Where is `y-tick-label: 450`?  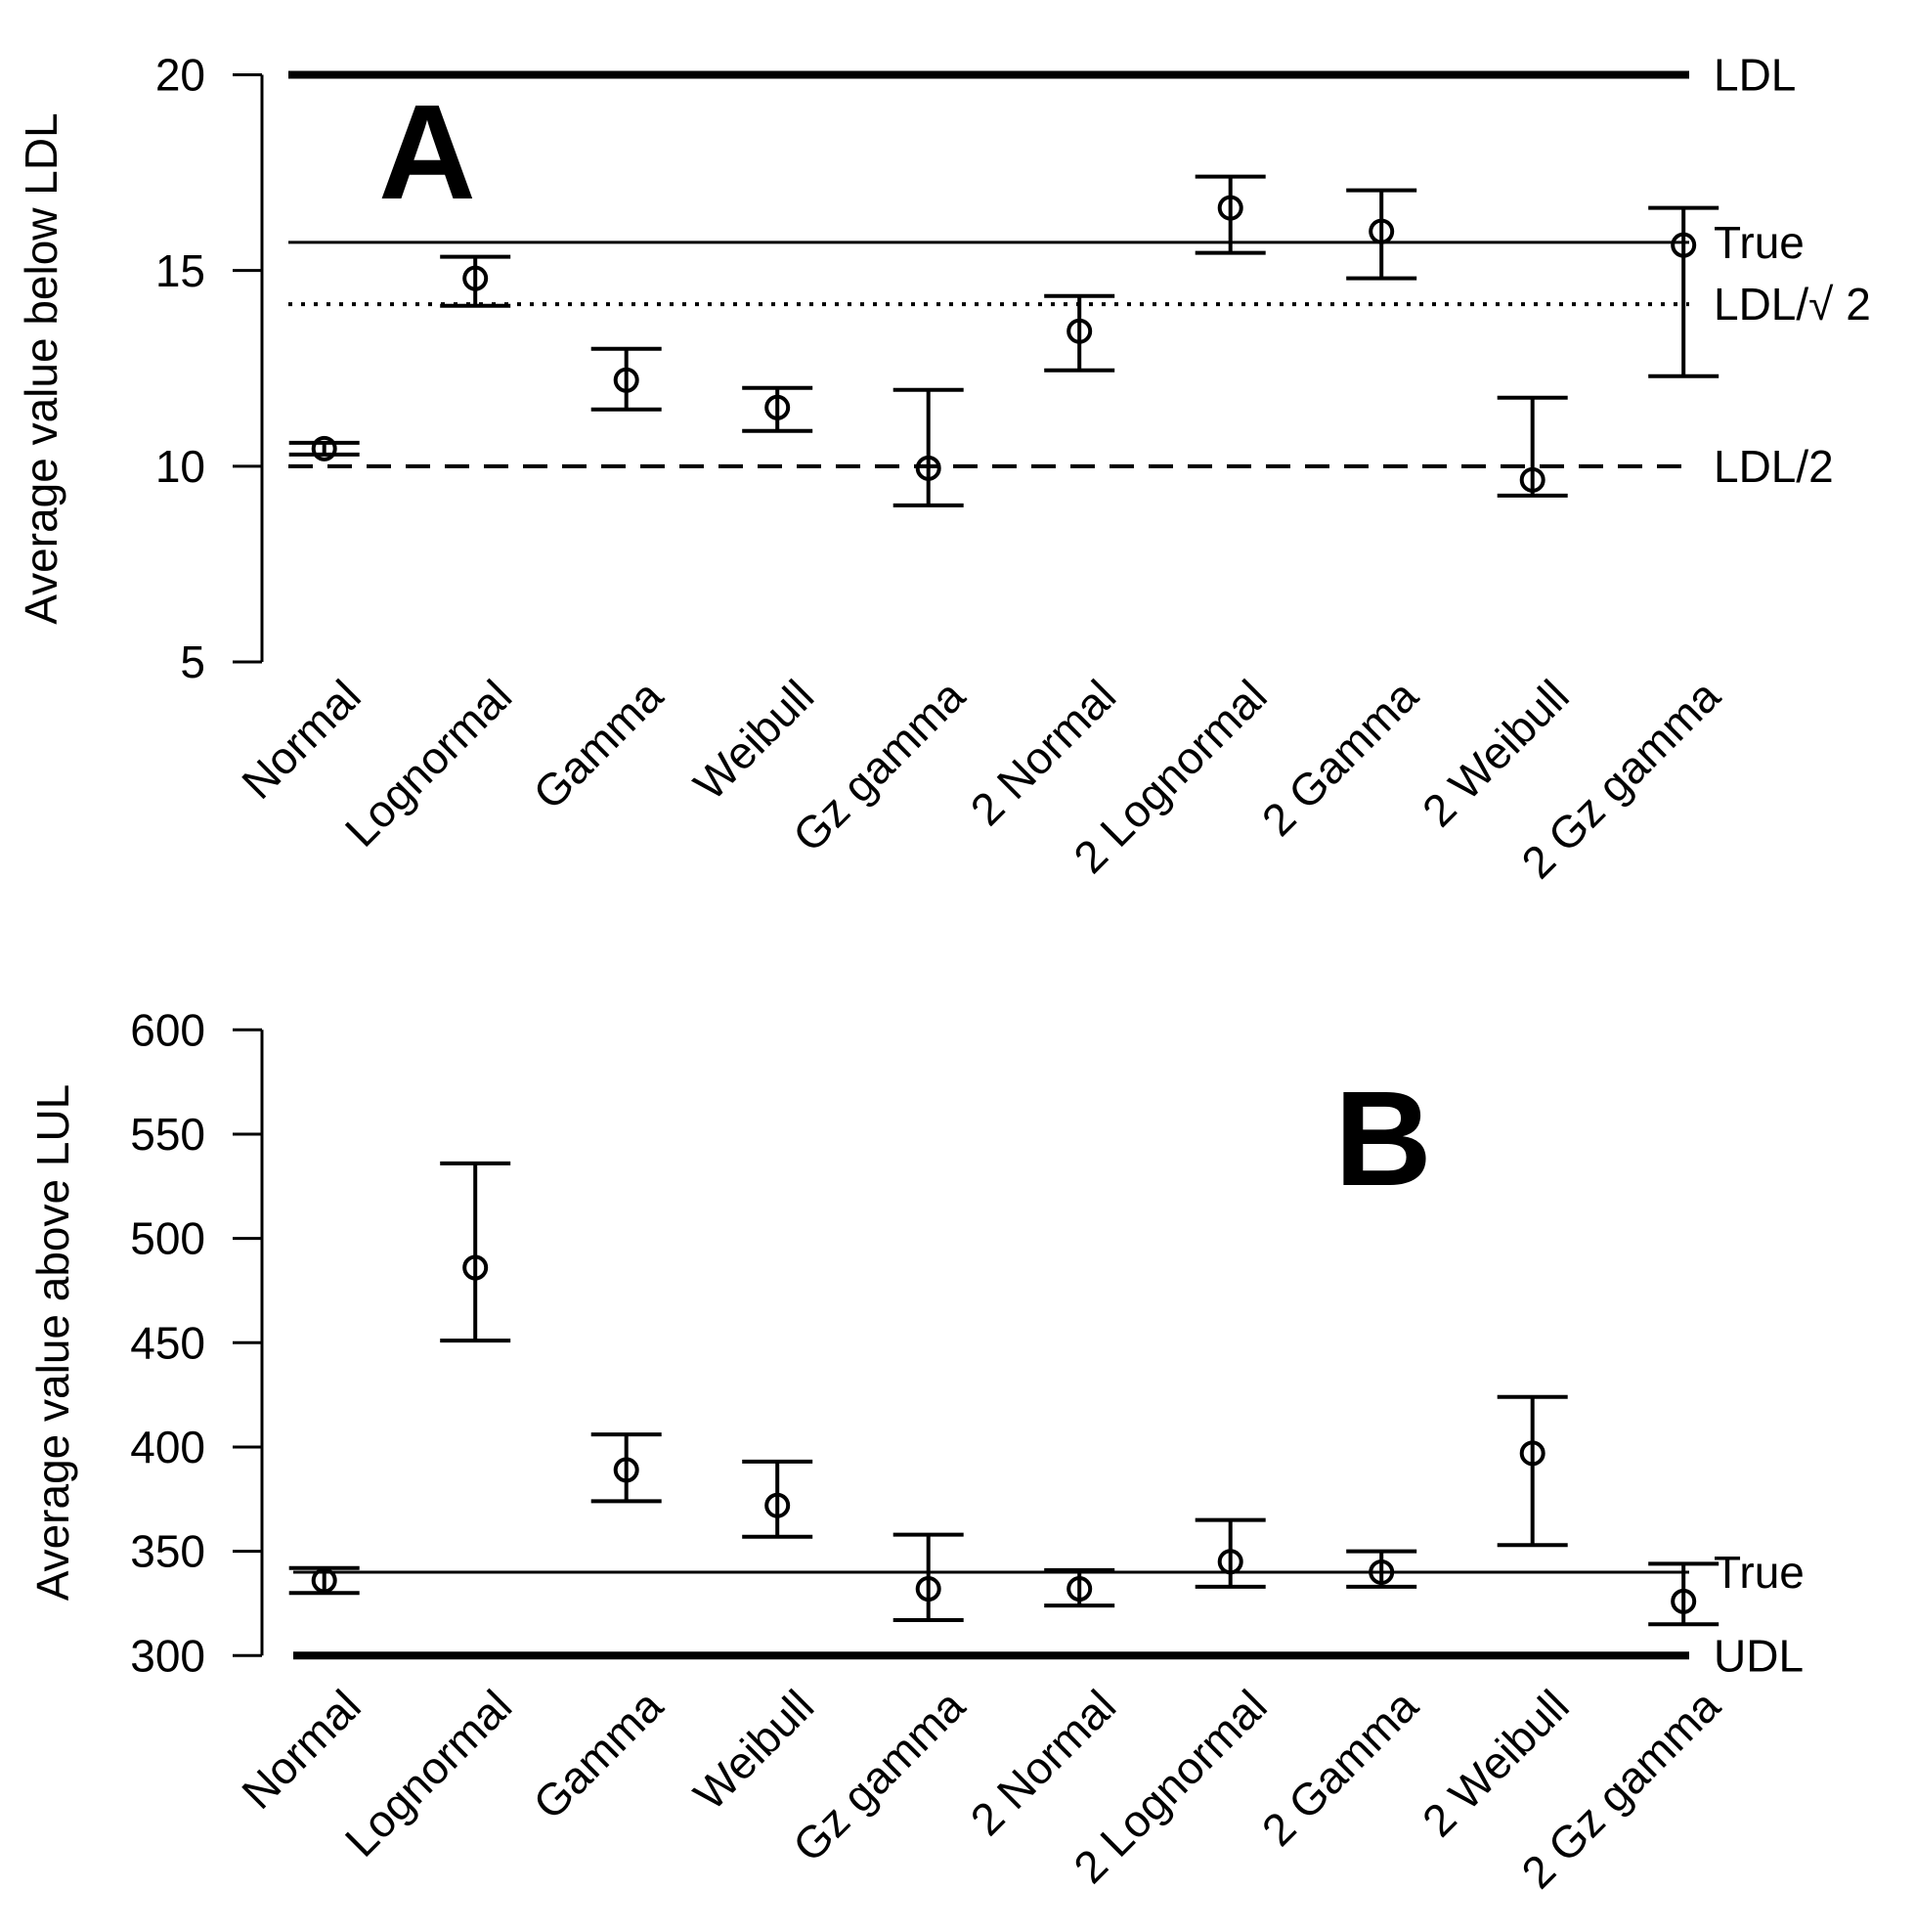
y-tick-label: 450 is located at coordinates (167, 1342).